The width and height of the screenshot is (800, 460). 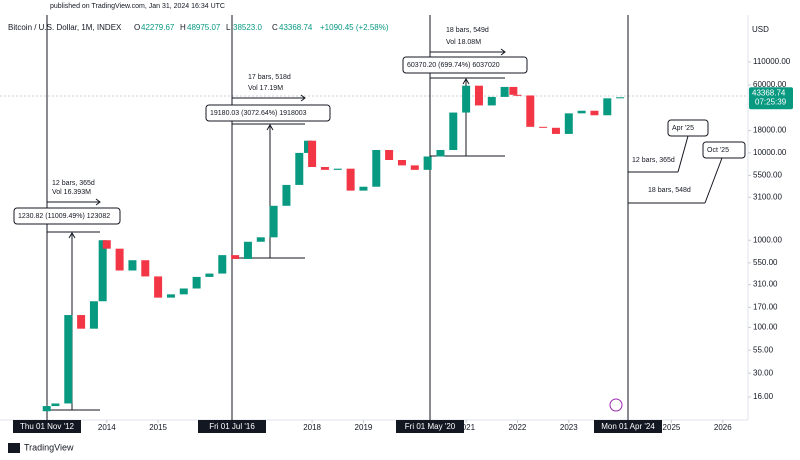 What do you see at coordinates (770, 84) in the screenshot?
I see `y-tick-label: 60000.00` at bounding box center [770, 84].